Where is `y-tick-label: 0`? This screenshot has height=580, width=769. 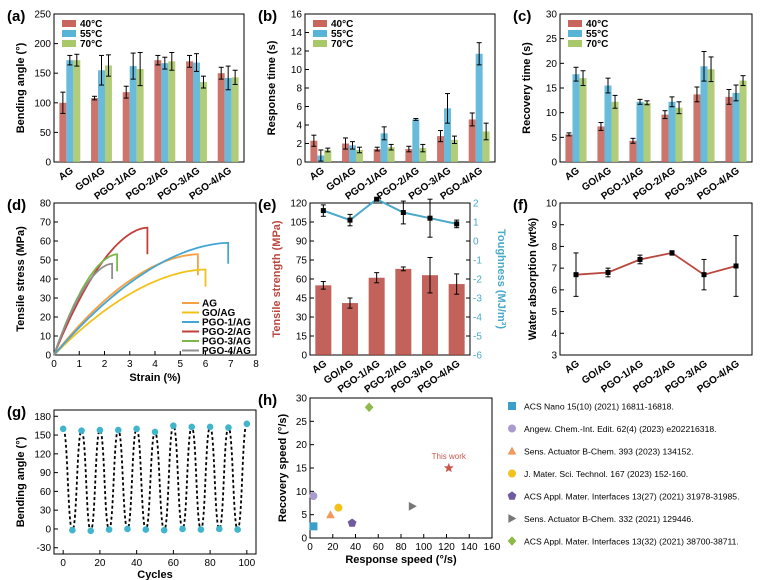
y-tick-label: 0 is located at coordinates (48, 356).